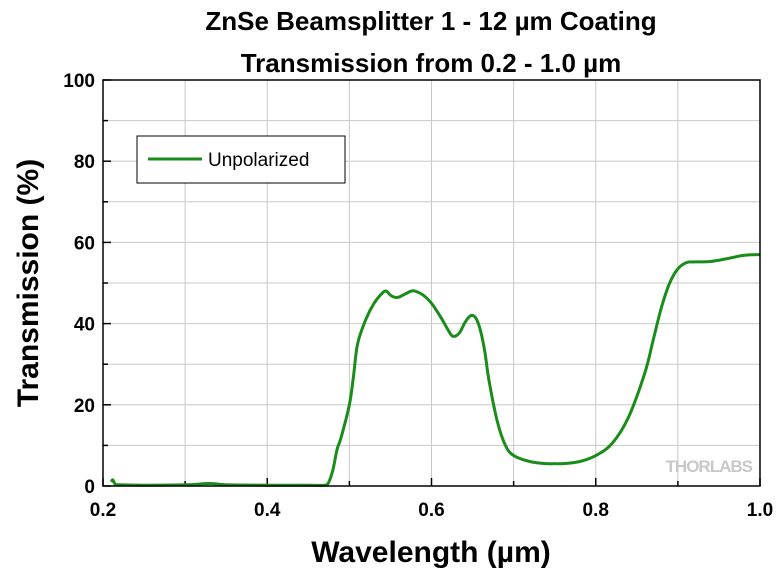 The image size is (780, 572). I want to click on legend: Unpolarized, so click(241, 159).